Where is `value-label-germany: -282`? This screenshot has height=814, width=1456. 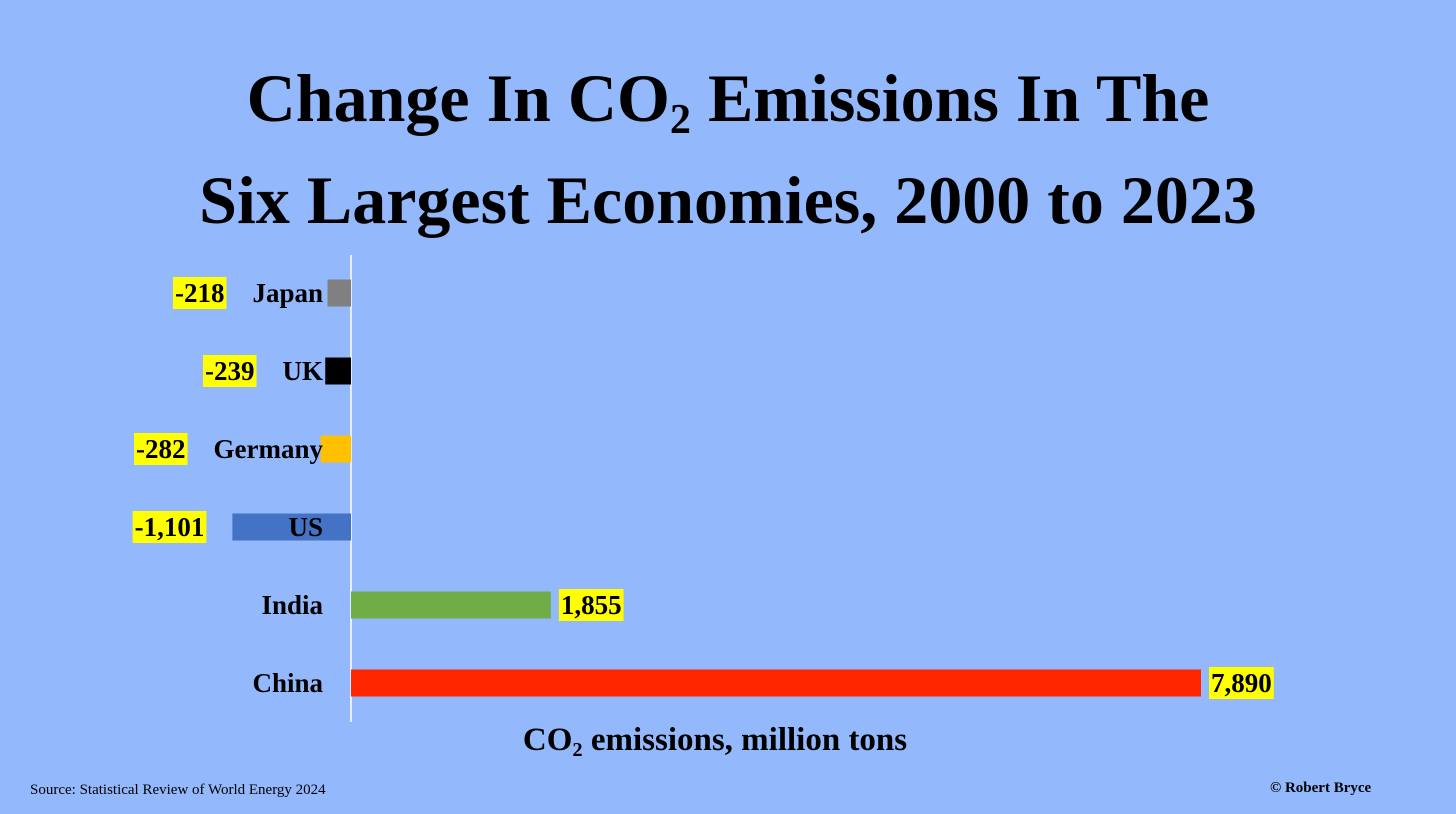 value-label-germany: -282 is located at coordinates (161, 449).